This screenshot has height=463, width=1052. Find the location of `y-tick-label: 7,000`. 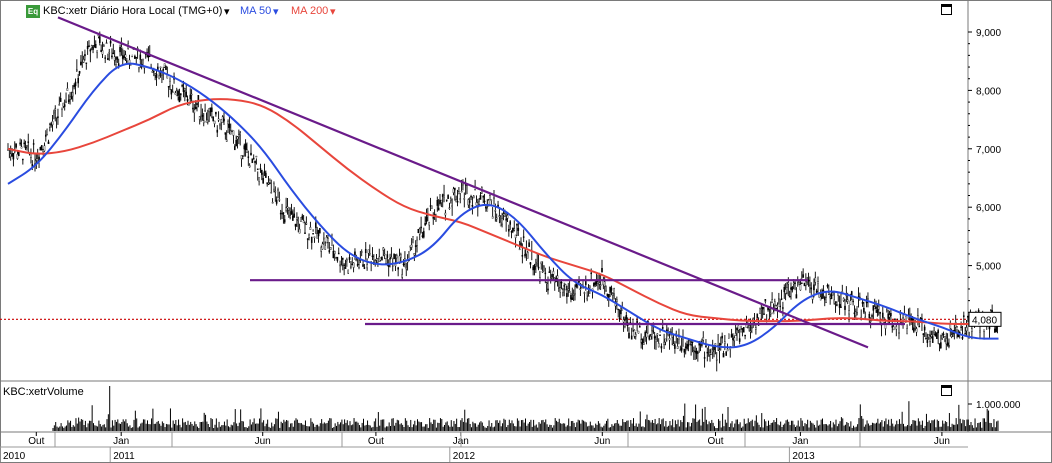

y-tick-label: 7,000 is located at coordinates (988, 150).